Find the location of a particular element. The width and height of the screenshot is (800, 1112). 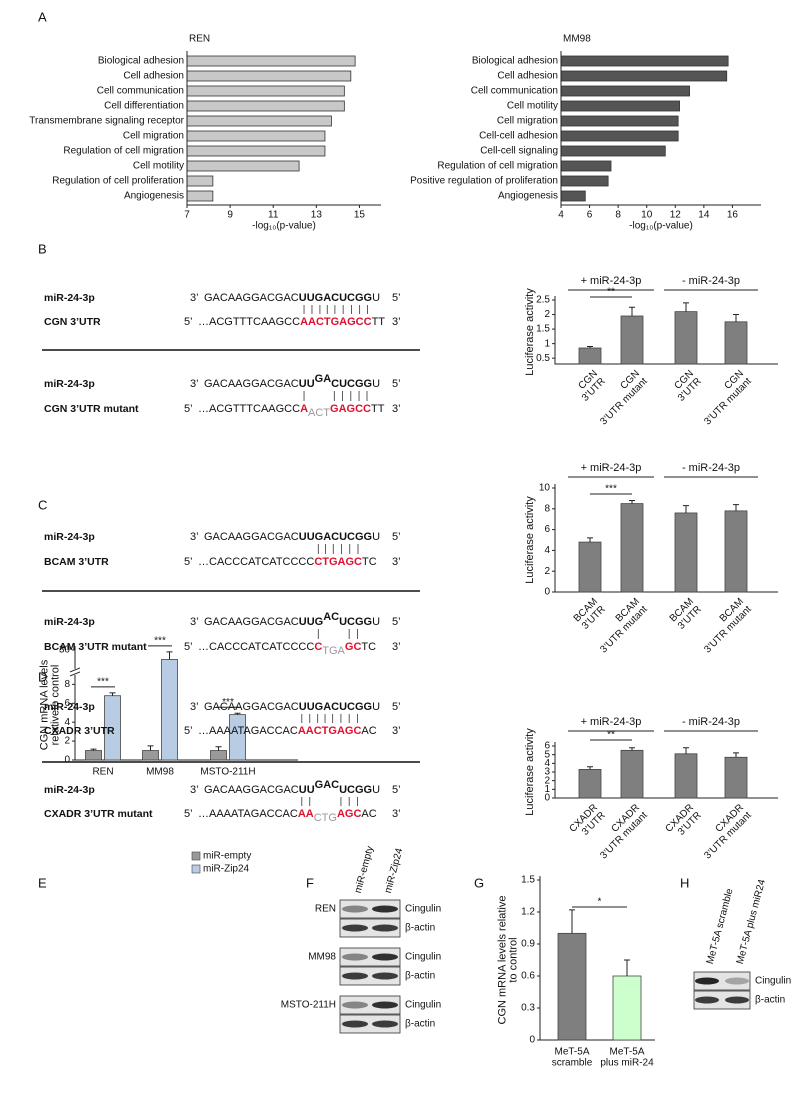

y-axis-label-line: Luciferase activity is located at coordinates (530, 332).